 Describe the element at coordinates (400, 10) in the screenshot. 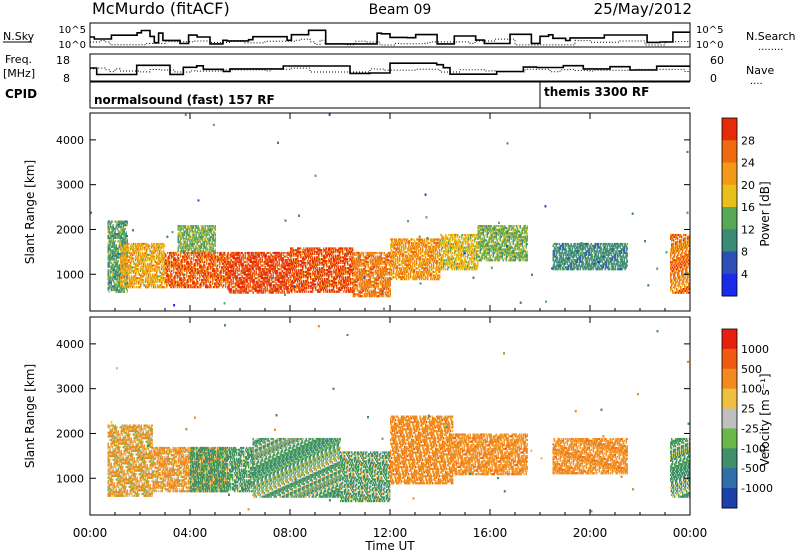

I see `beam-title: Beam 09` at that location.